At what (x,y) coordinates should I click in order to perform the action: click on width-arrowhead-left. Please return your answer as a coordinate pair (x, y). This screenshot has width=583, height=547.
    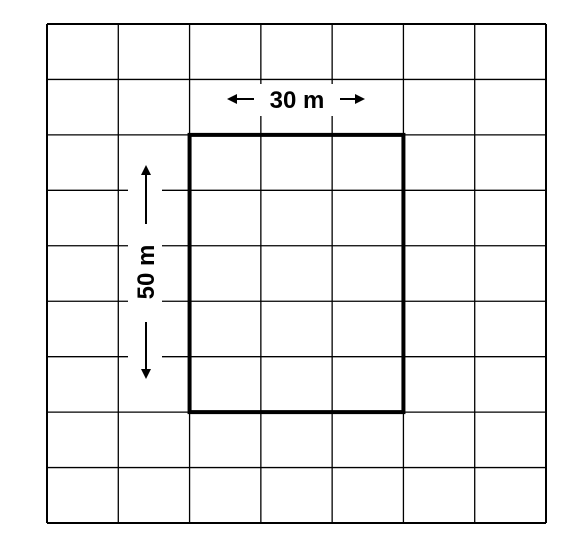
    Looking at the image, I should click on (232, 99).